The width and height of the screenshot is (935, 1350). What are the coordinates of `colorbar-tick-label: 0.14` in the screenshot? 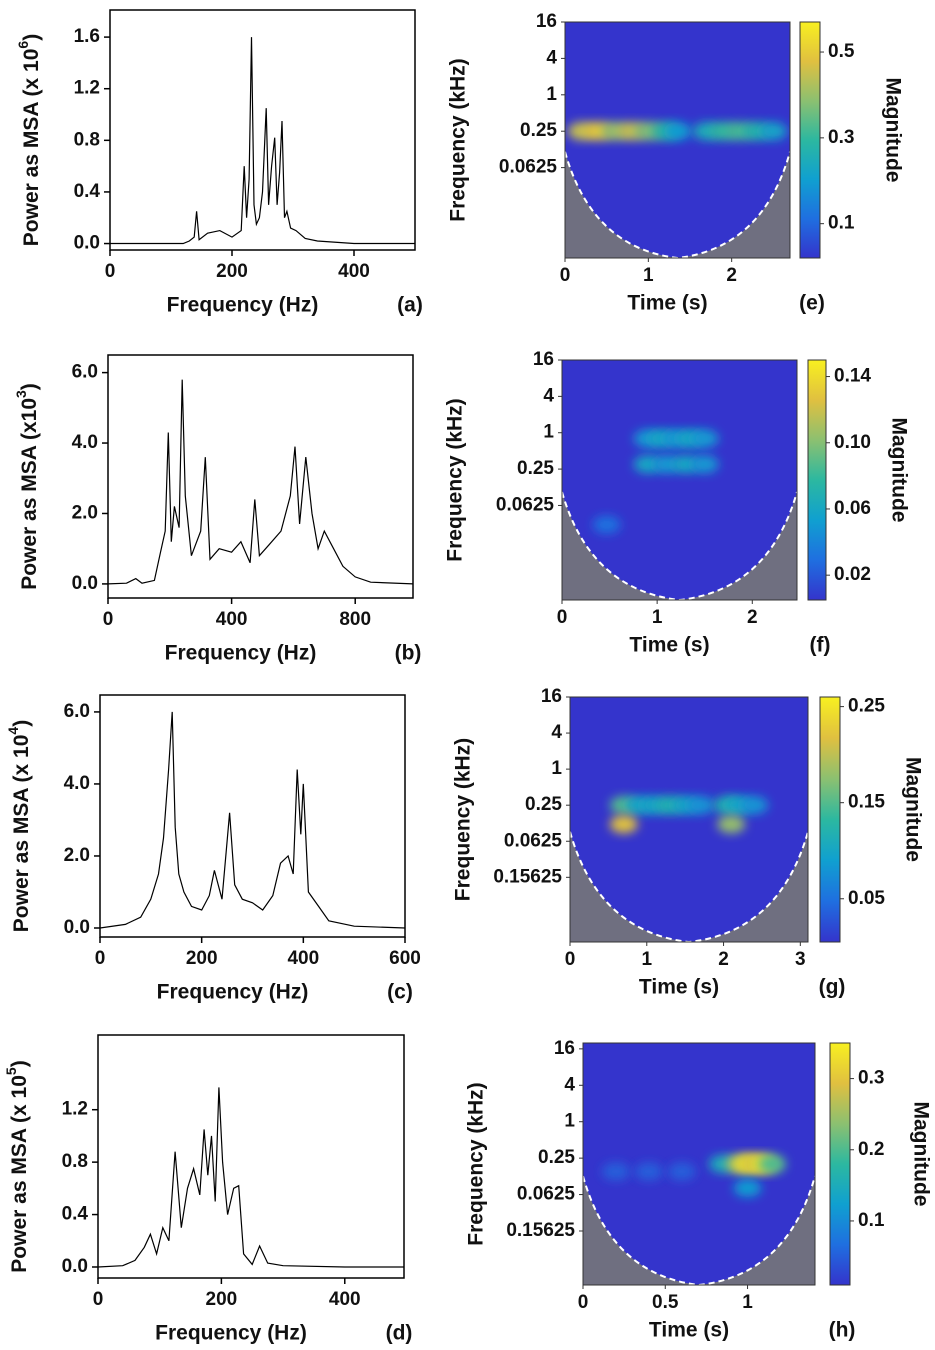 It's located at (852, 376).